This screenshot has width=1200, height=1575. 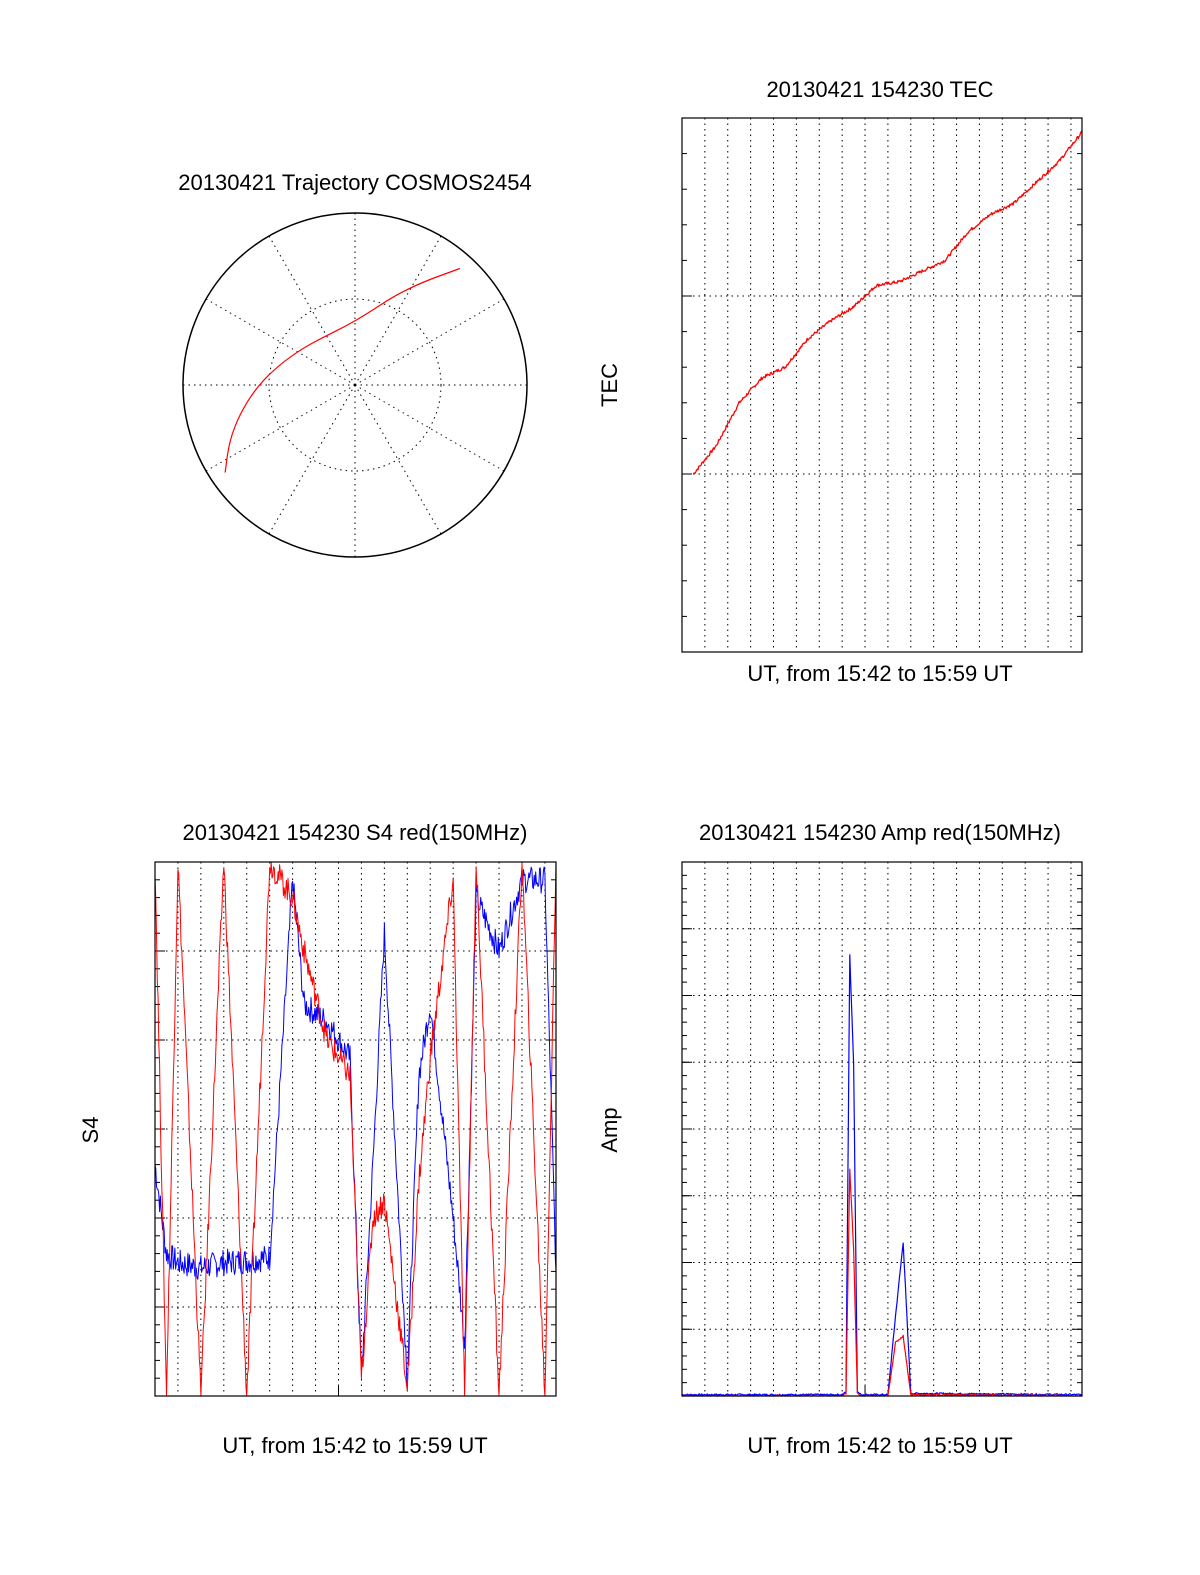 I want to click on polar-trajectory-chart: 20130421 Trajectory COSMOS2454, so click(x=355, y=364).